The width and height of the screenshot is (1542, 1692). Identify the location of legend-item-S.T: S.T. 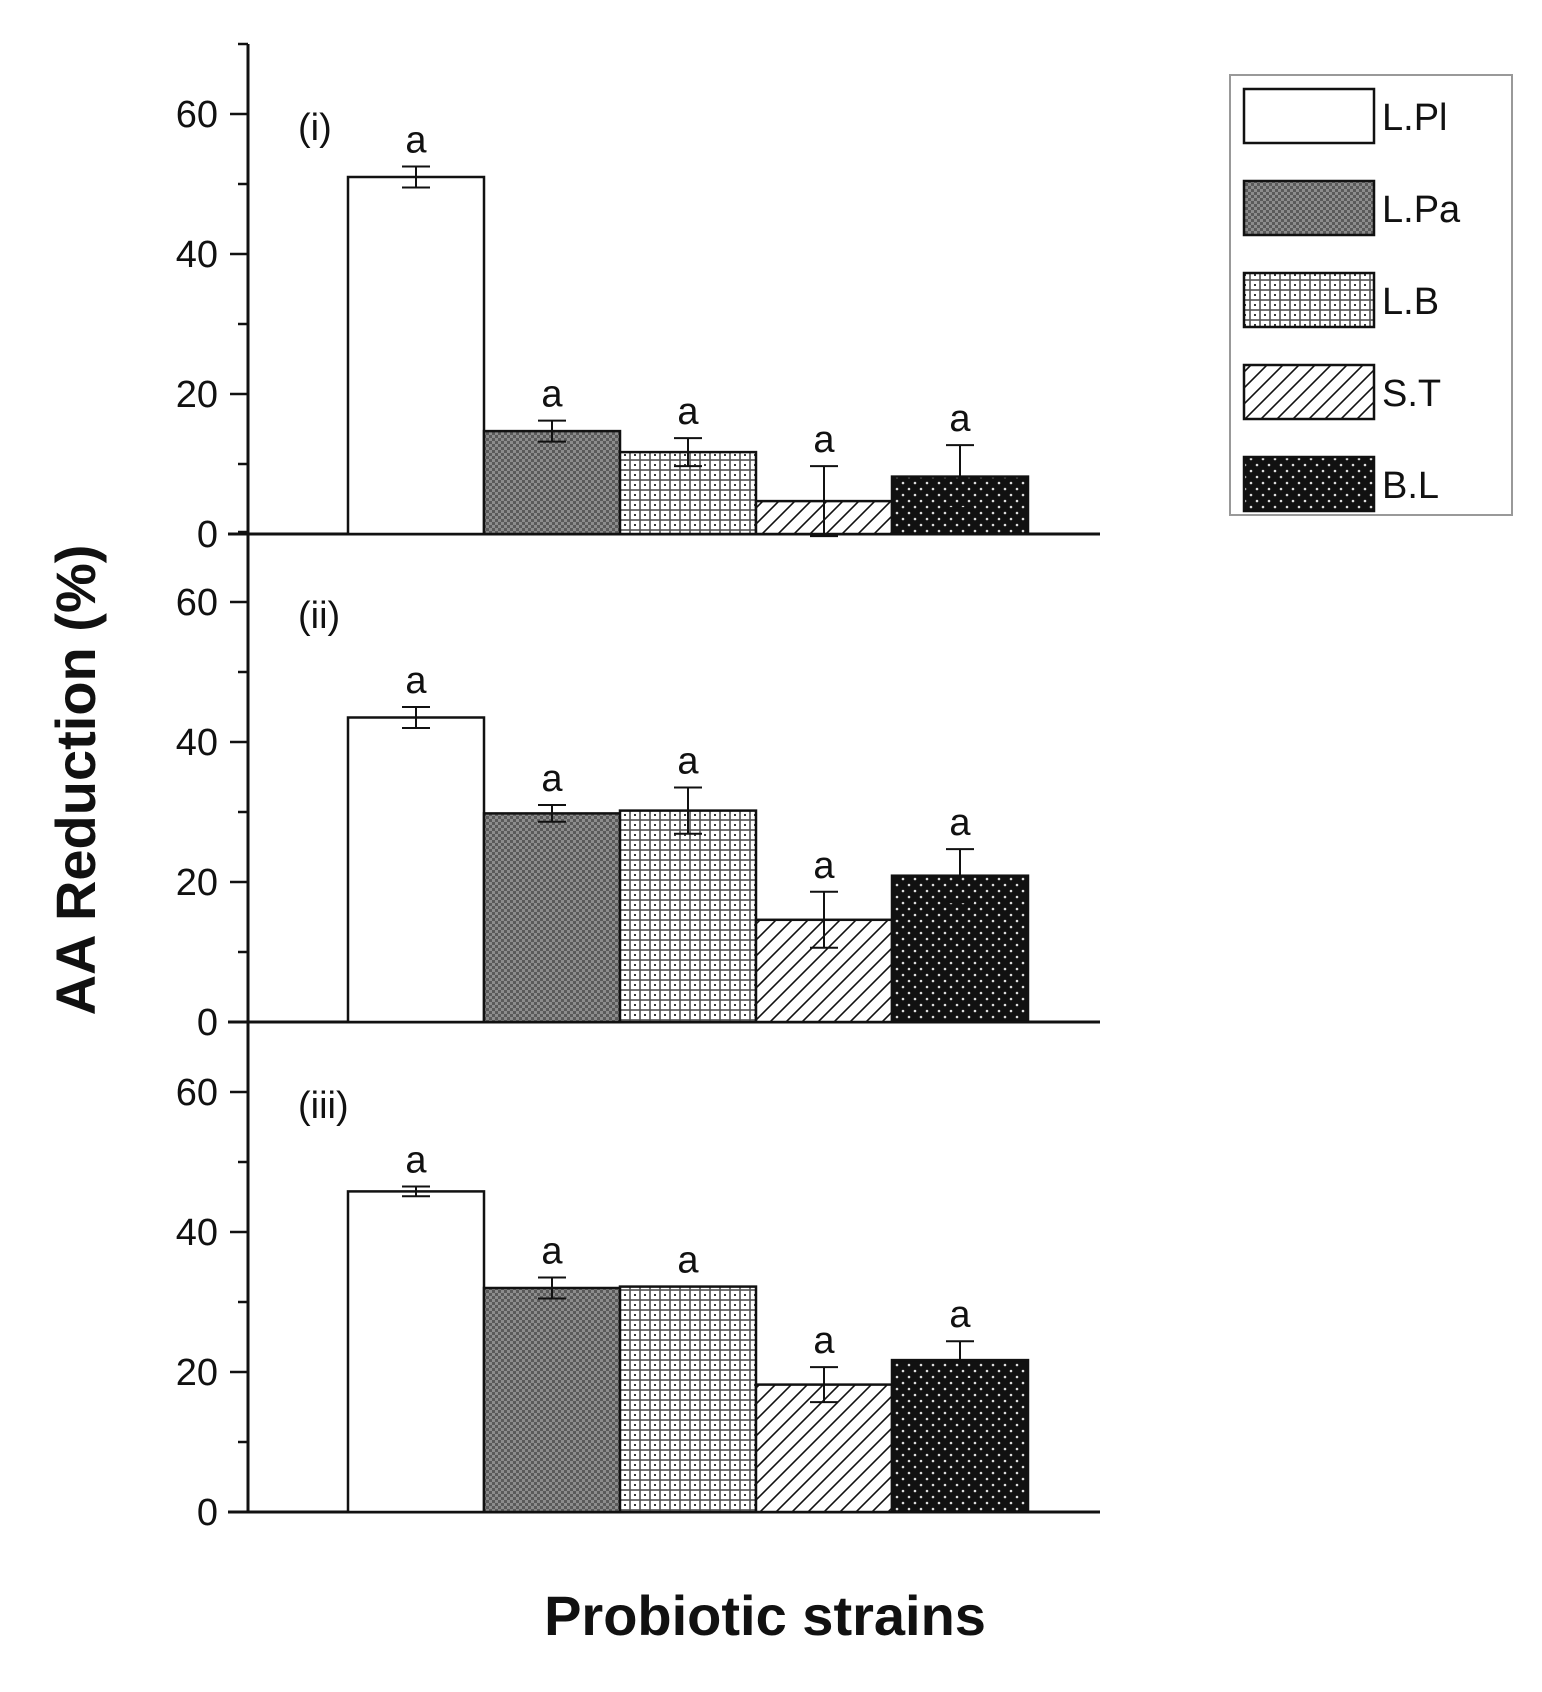
(1341, 392).